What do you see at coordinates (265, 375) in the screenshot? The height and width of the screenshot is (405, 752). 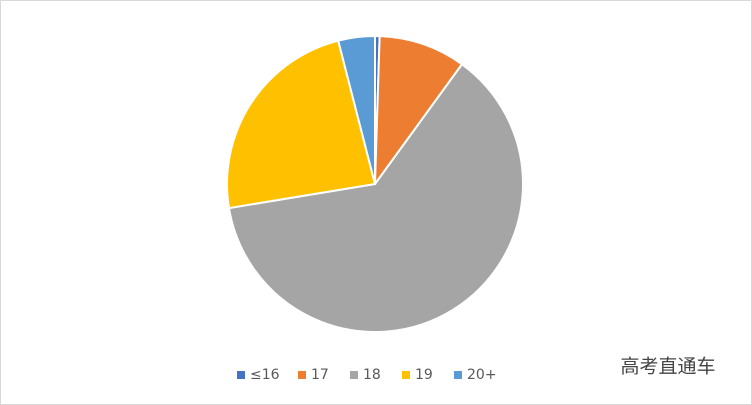 I see `legend-label: ≤16` at bounding box center [265, 375].